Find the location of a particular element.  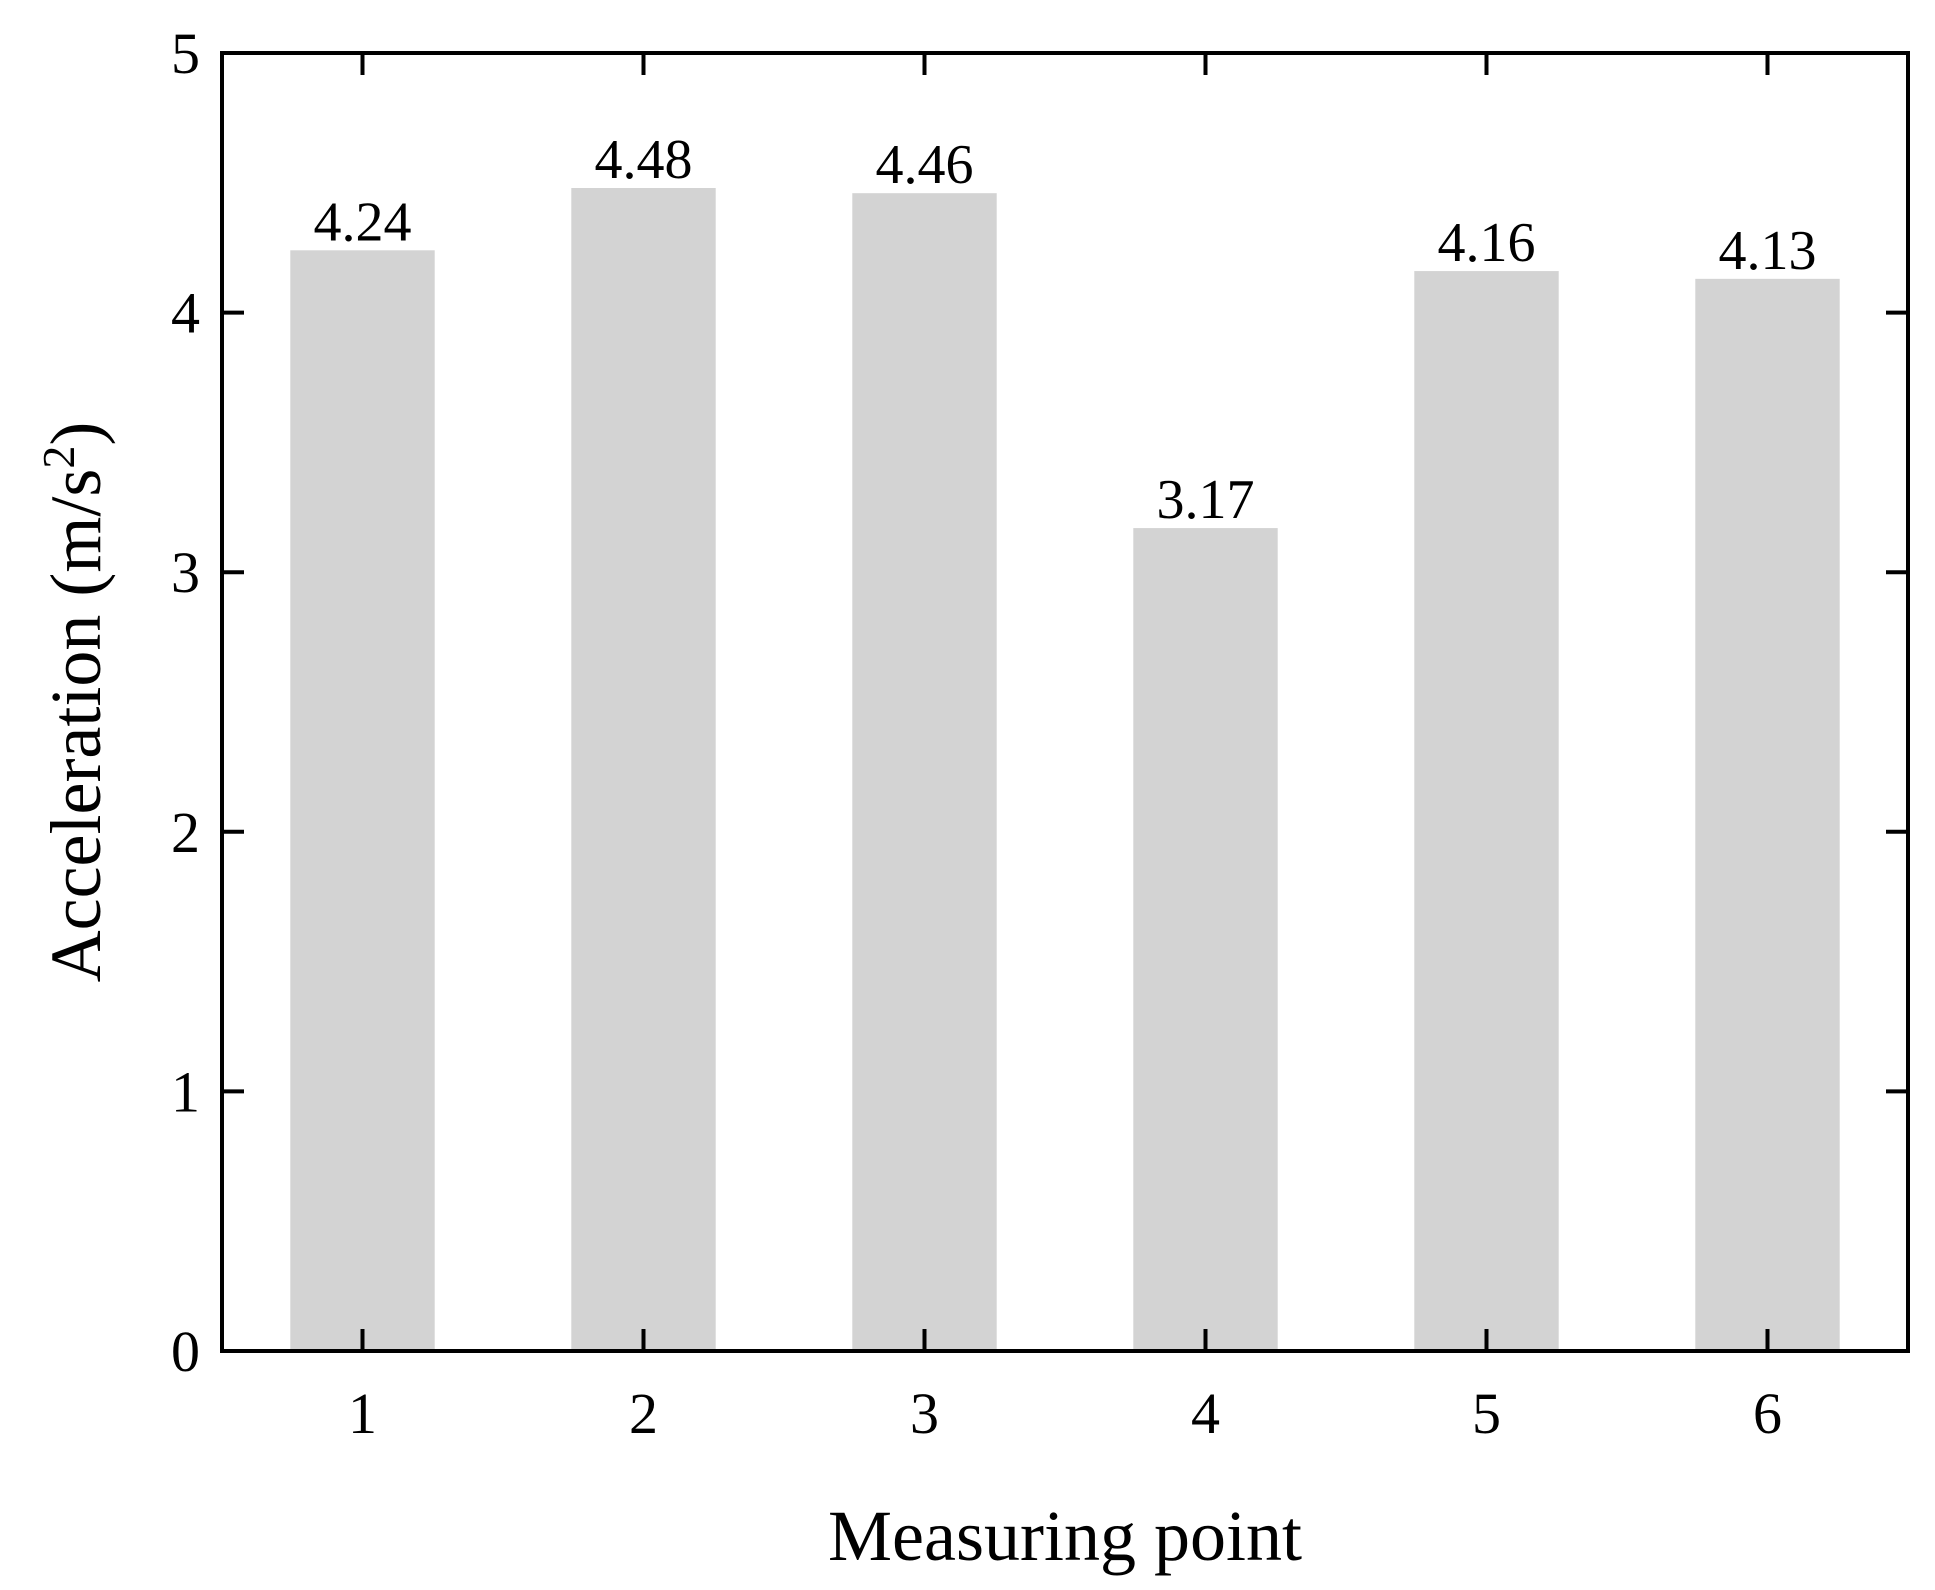

x-tick-label-1: 1 is located at coordinates (362, 1413).